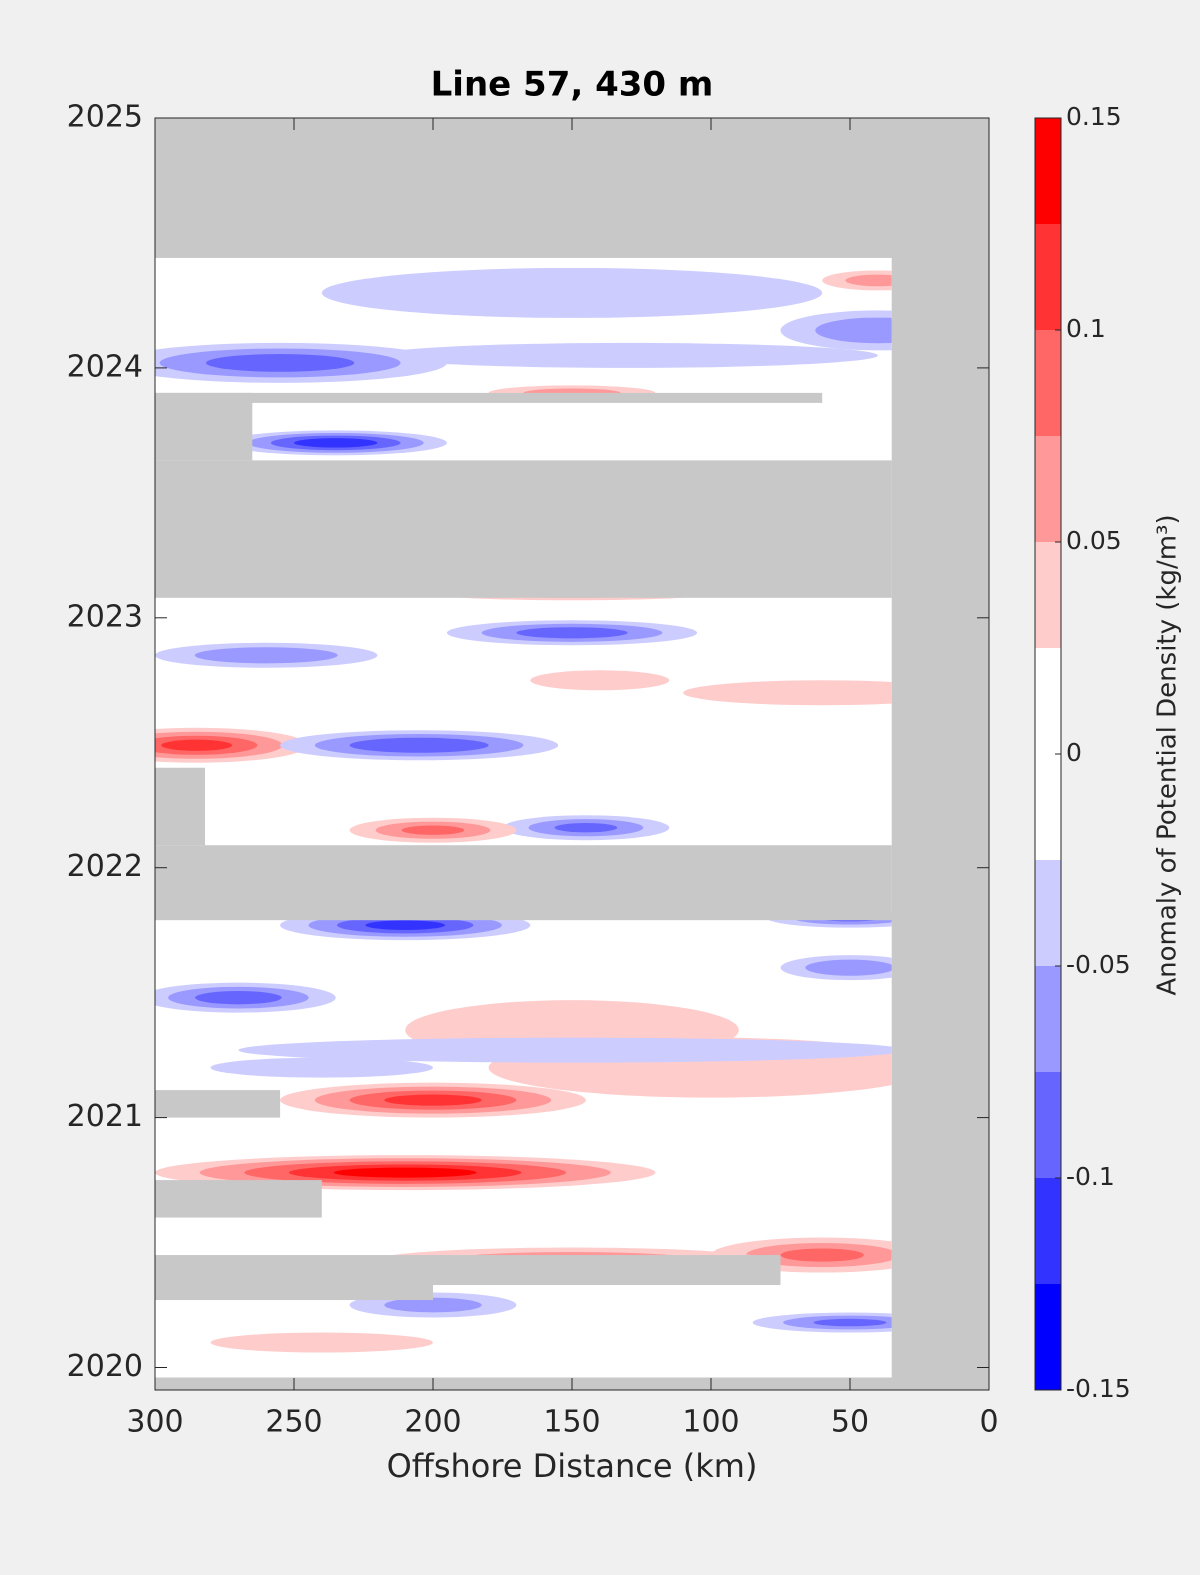  What do you see at coordinates (293, 1422) in the screenshot?
I see `x-tick-label: 250` at bounding box center [293, 1422].